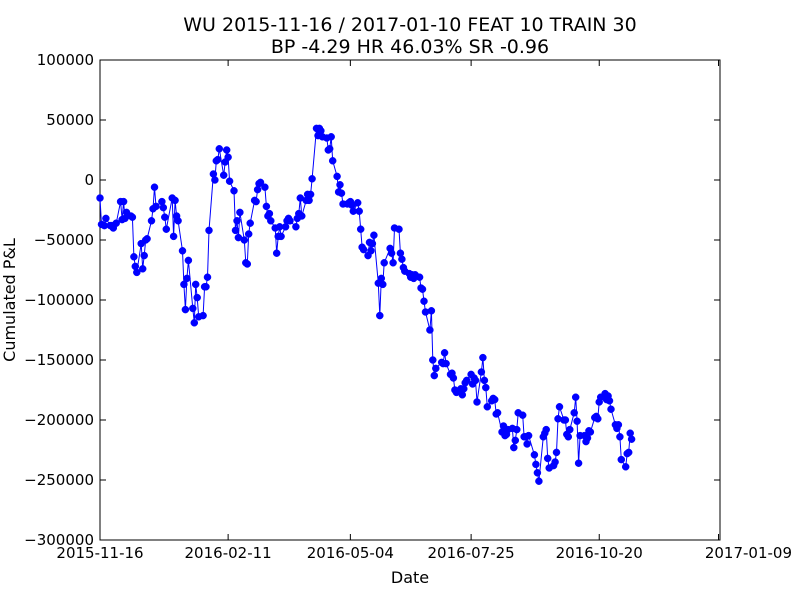 The height and width of the screenshot is (600, 800). What do you see at coordinates (471, 553) in the screenshot?
I see `x-tick-label: 2016-07-25` at bounding box center [471, 553].